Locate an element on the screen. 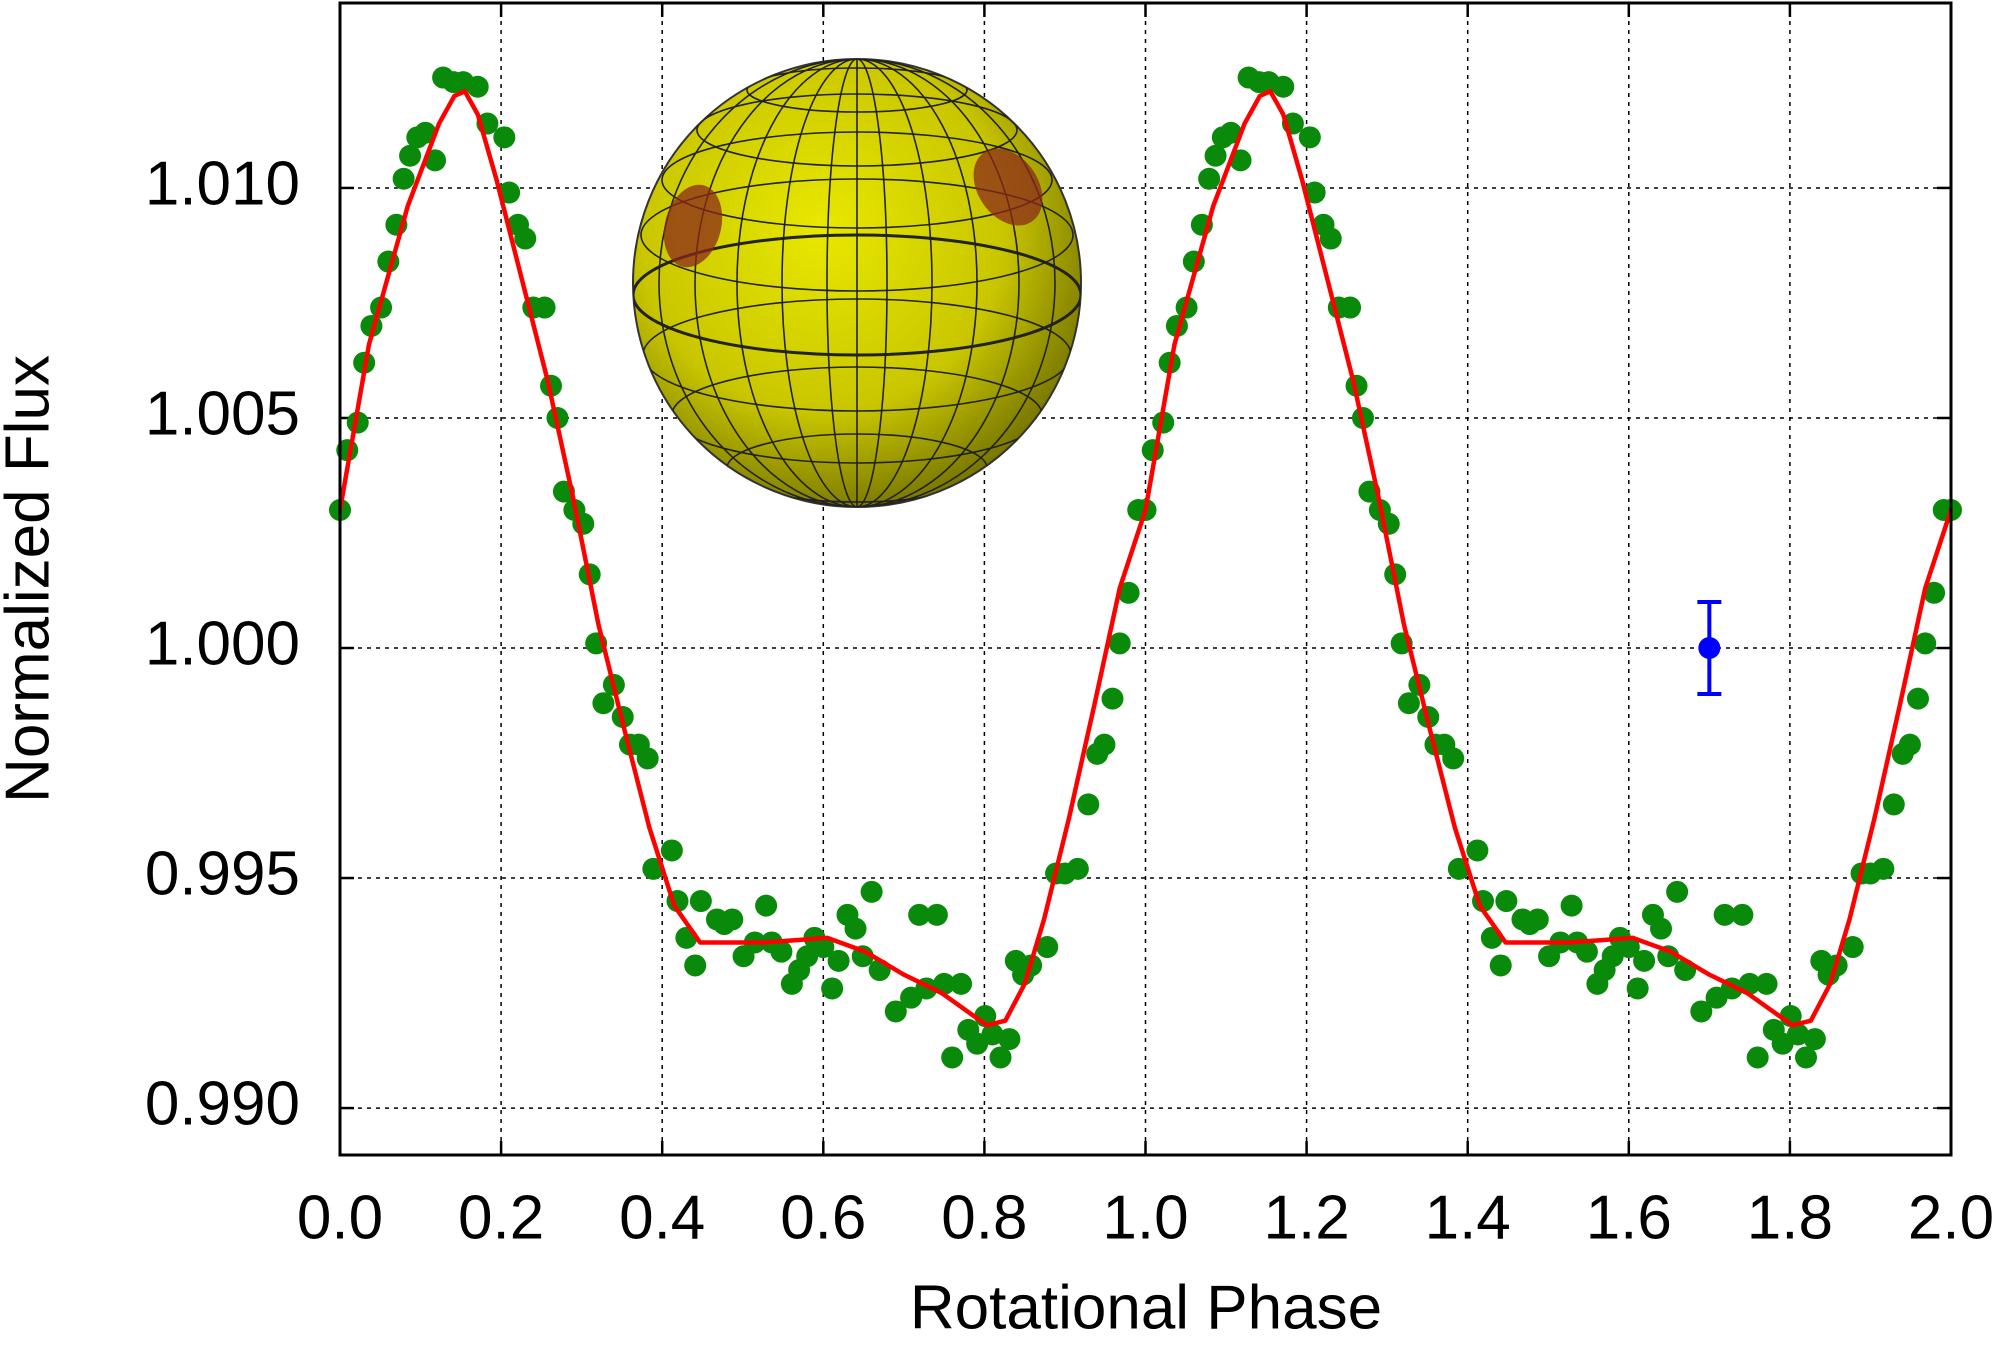 Image resolution: width=1996 pixels, height=1346 pixels. x-tick-label: 1.8 is located at coordinates (1790, 1217).